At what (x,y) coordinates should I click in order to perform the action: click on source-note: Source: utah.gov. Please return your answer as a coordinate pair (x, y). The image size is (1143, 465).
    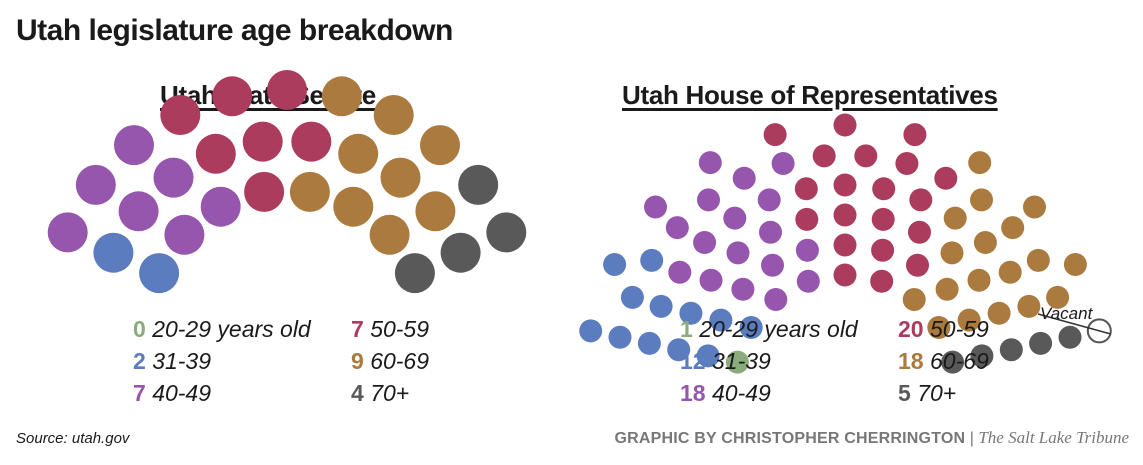
    Looking at the image, I should click on (73, 438).